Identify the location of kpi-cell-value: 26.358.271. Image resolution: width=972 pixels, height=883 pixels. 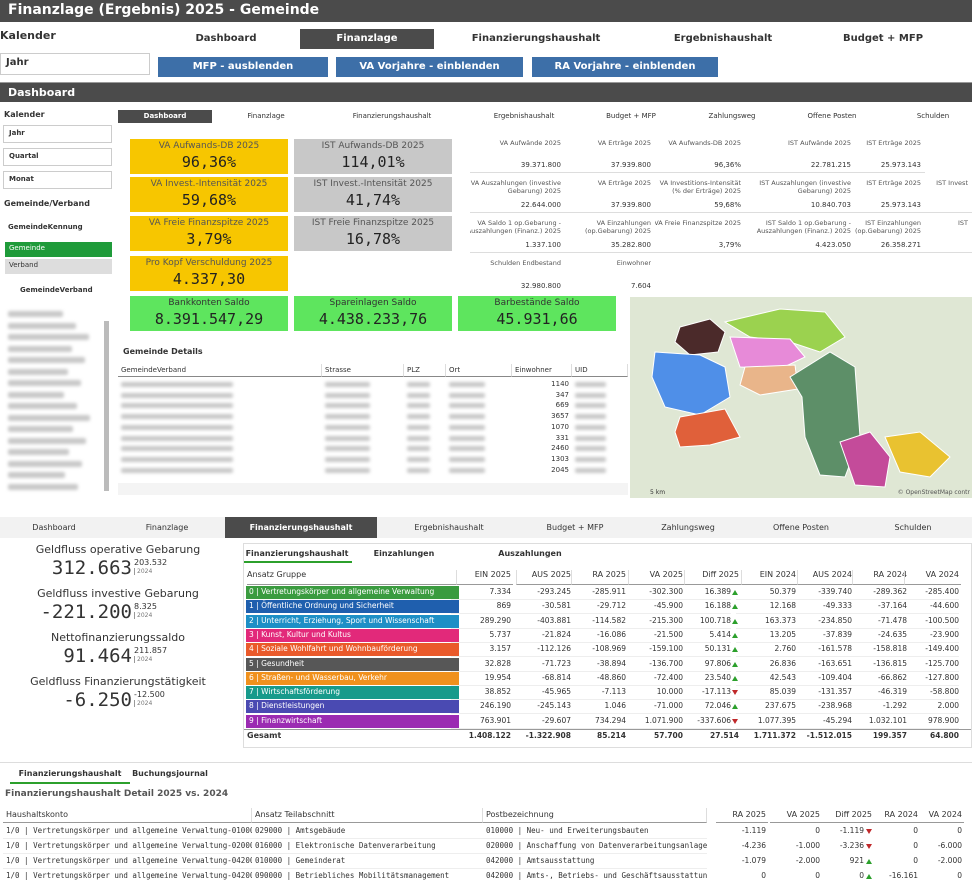
(900, 245).